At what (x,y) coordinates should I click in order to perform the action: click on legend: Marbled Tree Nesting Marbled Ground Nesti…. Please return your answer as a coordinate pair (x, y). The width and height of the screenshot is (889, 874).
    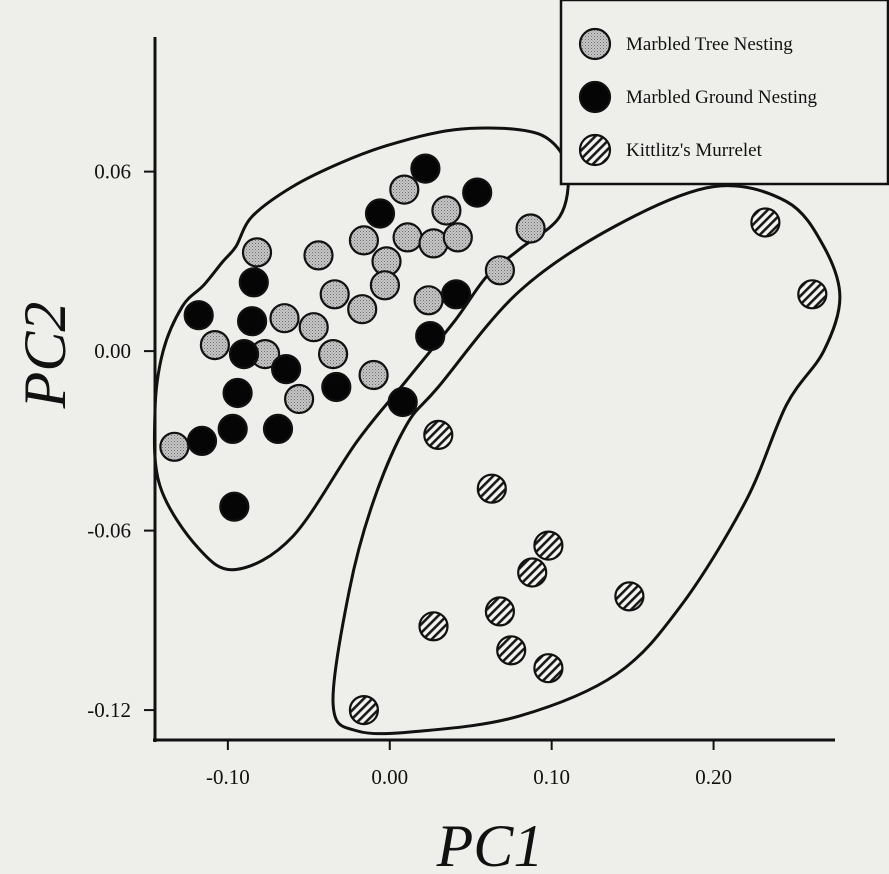
    Looking at the image, I should click on (724, 93).